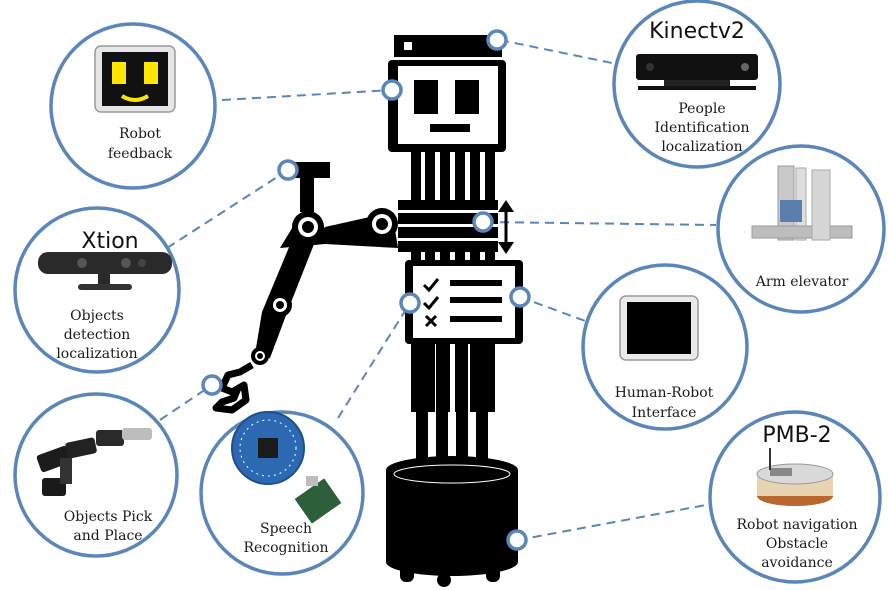  What do you see at coordinates (520, 297) in the screenshot?
I see `chest-attachment-dot` at bounding box center [520, 297].